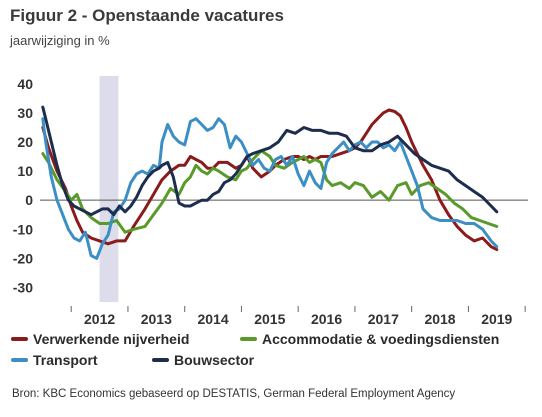  Describe the element at coordinates (496, 319) in the screenshot. I see `x-tick-label: 2019` at that location.